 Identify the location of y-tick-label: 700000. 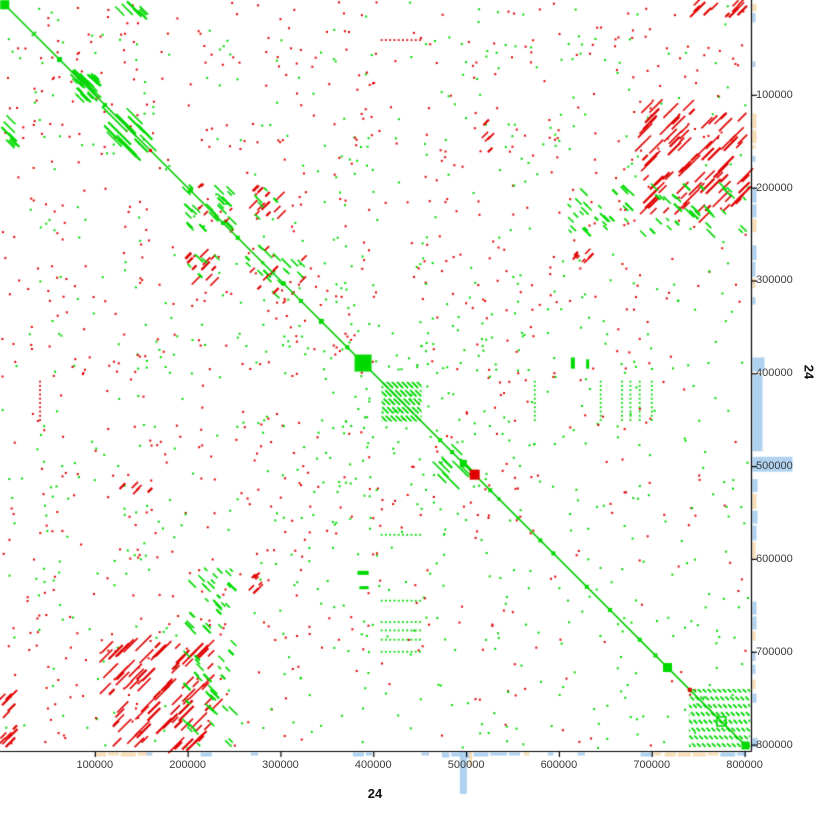
(774, 651).